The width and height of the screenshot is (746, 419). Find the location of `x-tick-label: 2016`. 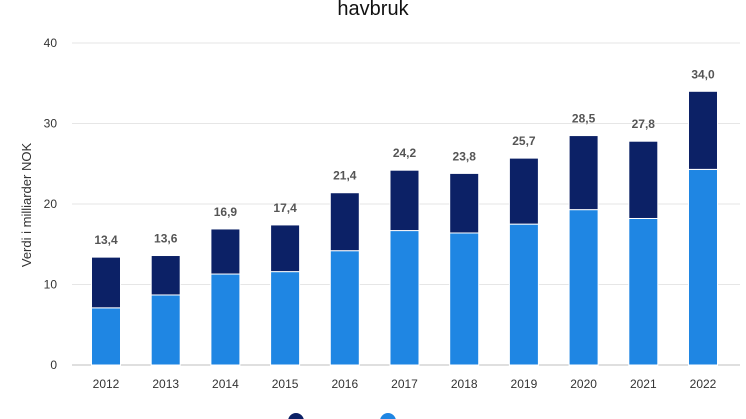

x-tick-label: 2016 is located at coordinates (344, 384).